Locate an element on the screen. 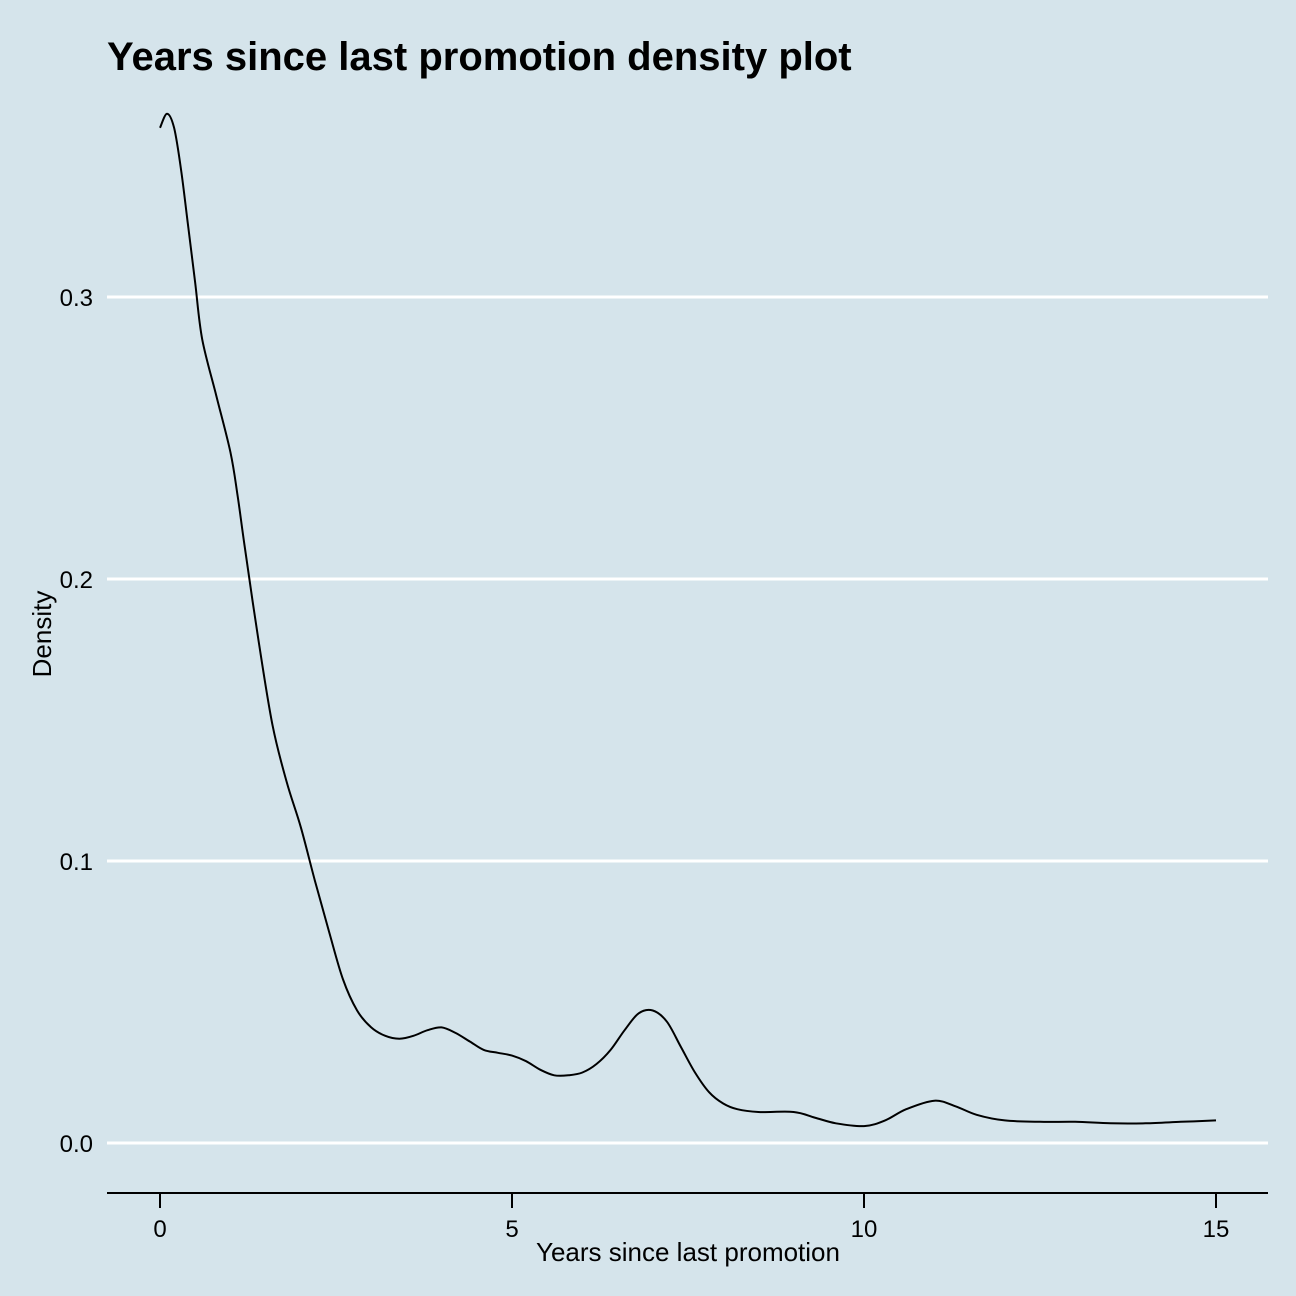 The height and width of the screenshot is (1296, 1296). x-axis-label: Years since last promotion is located at coordinates (688, 1252).